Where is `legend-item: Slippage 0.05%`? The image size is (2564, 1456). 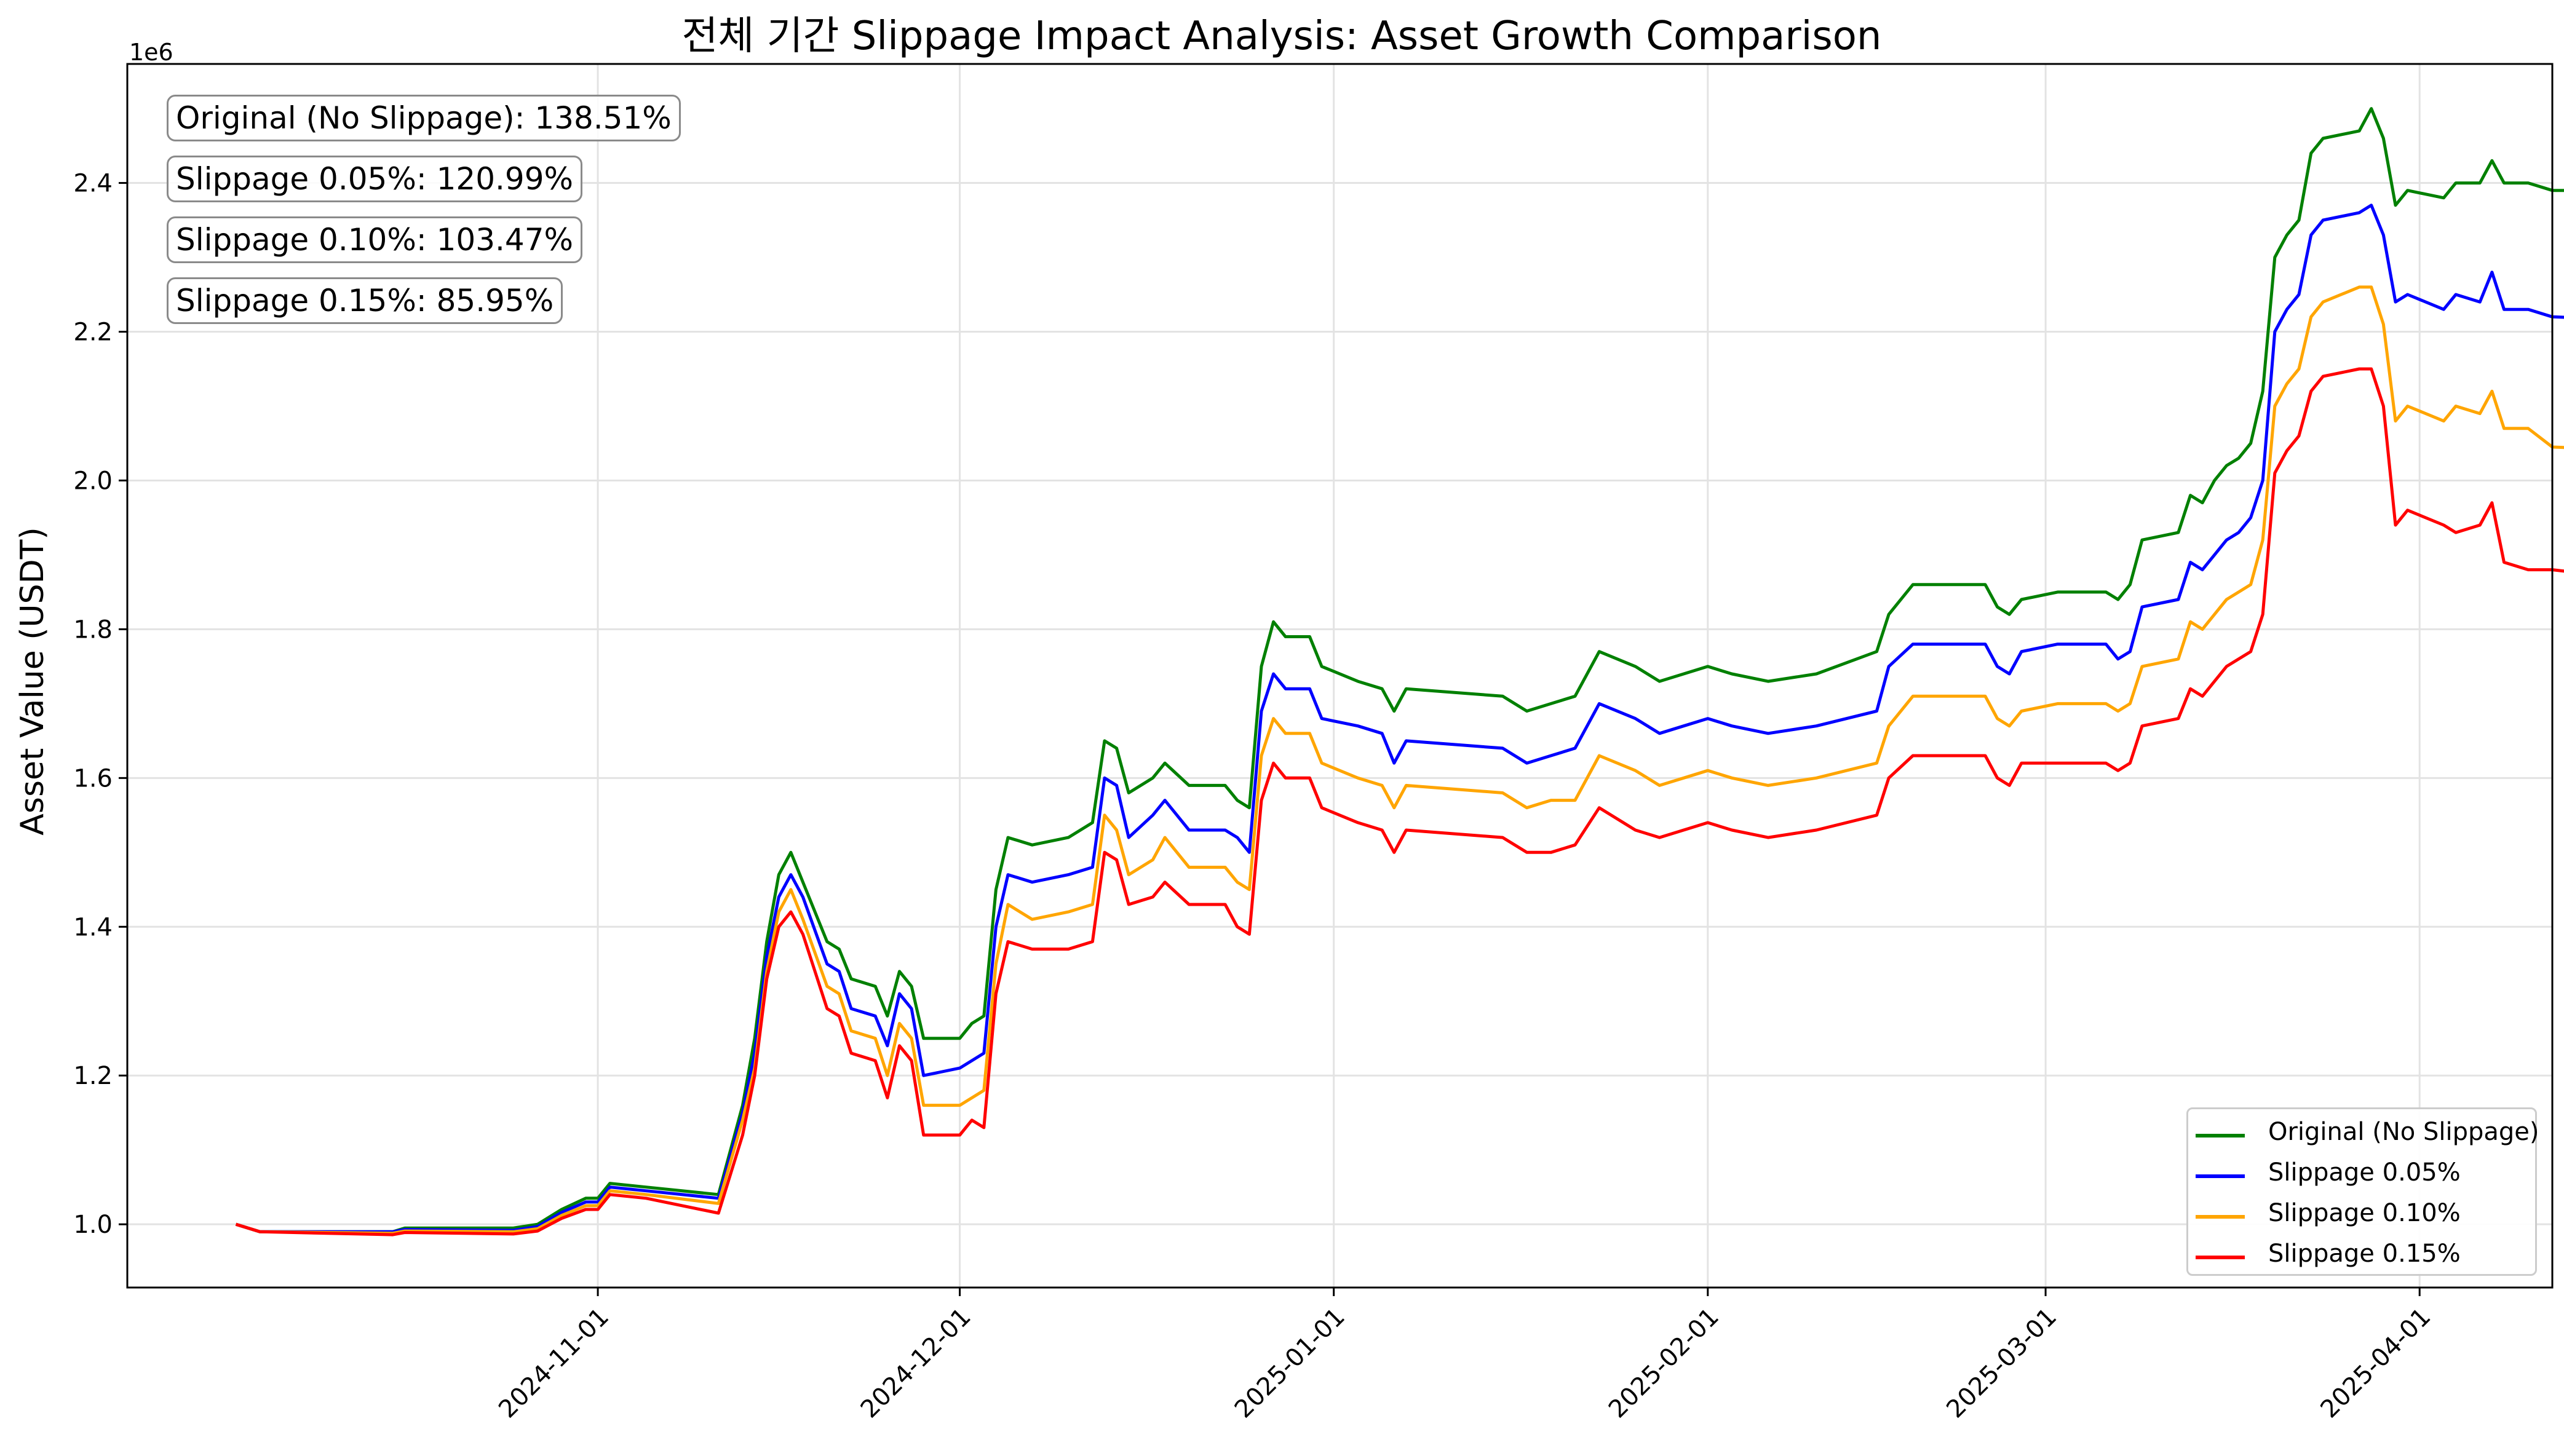 legend-item: Slippage 0.05% is located at coordinates (2361, 1176).